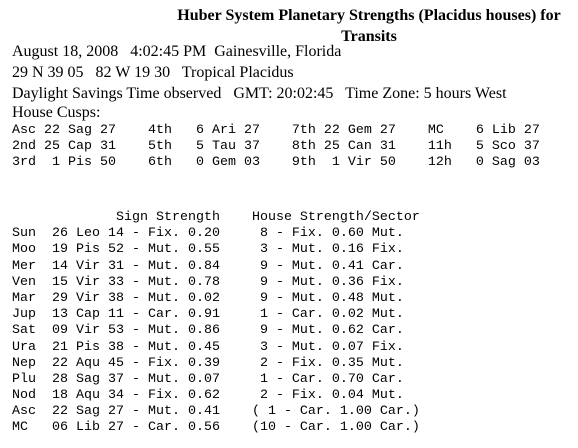 The width and height of the screenshot is (578, 448). What do you see at coordinates (153, 72) in the screenshot?
I see `location-line: 29 N 39 05 82 W 19 30 Tropical Placidus` at bounding box center [153, 72].